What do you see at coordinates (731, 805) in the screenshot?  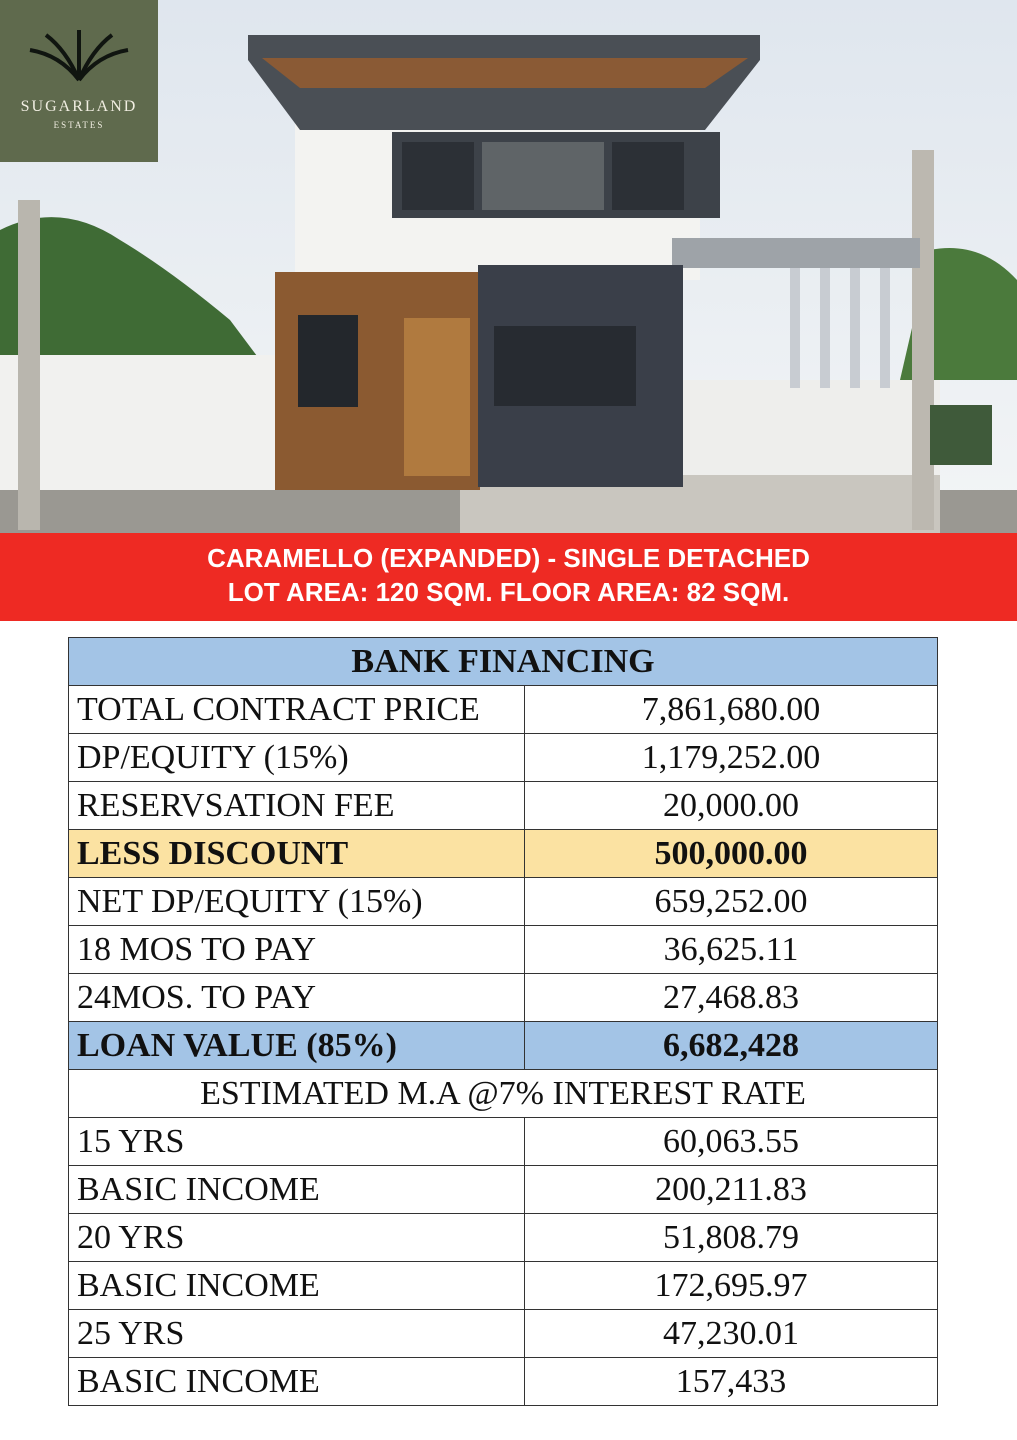 I see `row-value: 20,000.00` at bounding box center [731, 805].